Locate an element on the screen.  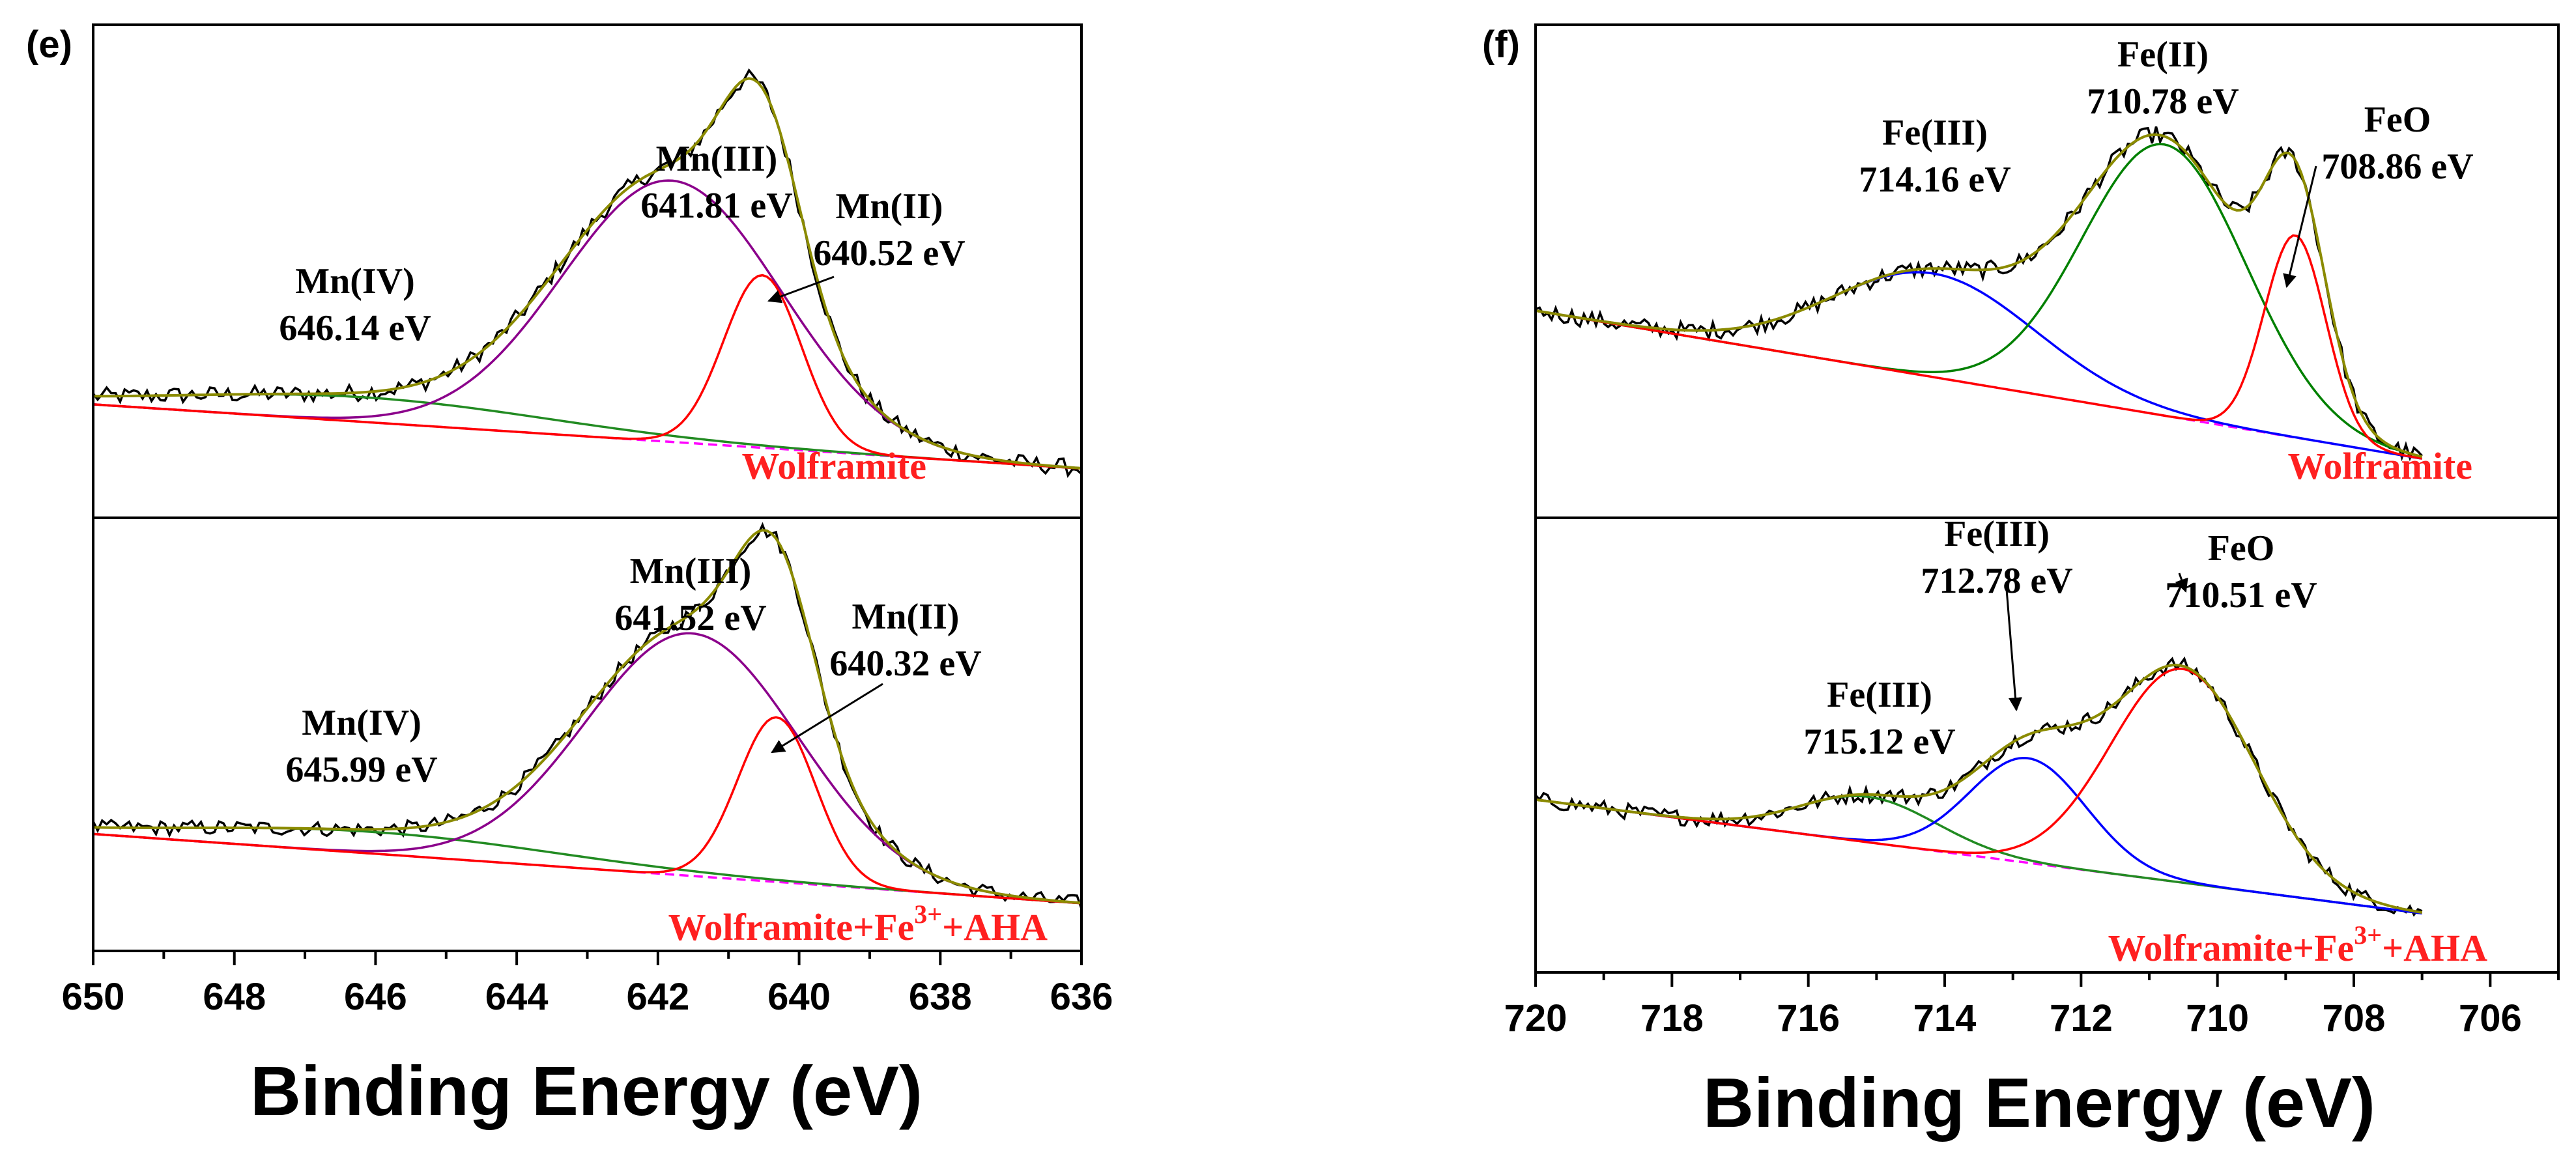
x-tick-label: 718 is located at coordinates (1672, 1018).